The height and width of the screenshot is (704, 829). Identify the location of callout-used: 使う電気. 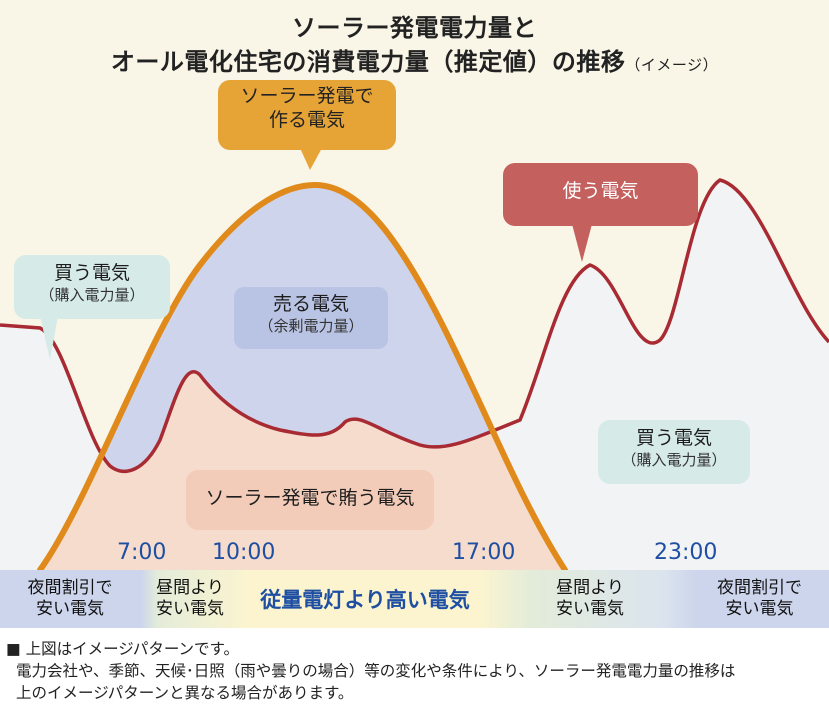
(600, 192).